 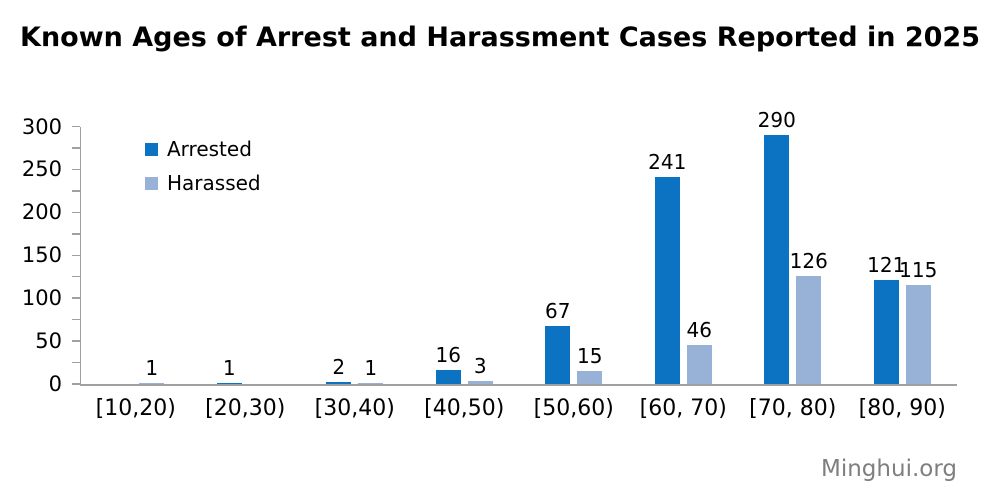 I want to click on x-category-label: [20,30), so click(x=245, y=408).